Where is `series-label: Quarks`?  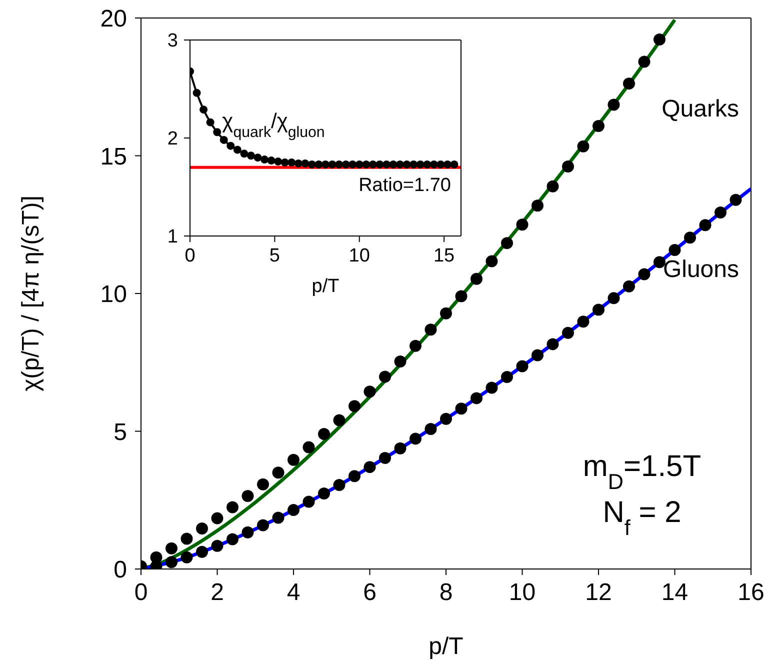
series-label: Quarks is located at coordinates (700, 108).